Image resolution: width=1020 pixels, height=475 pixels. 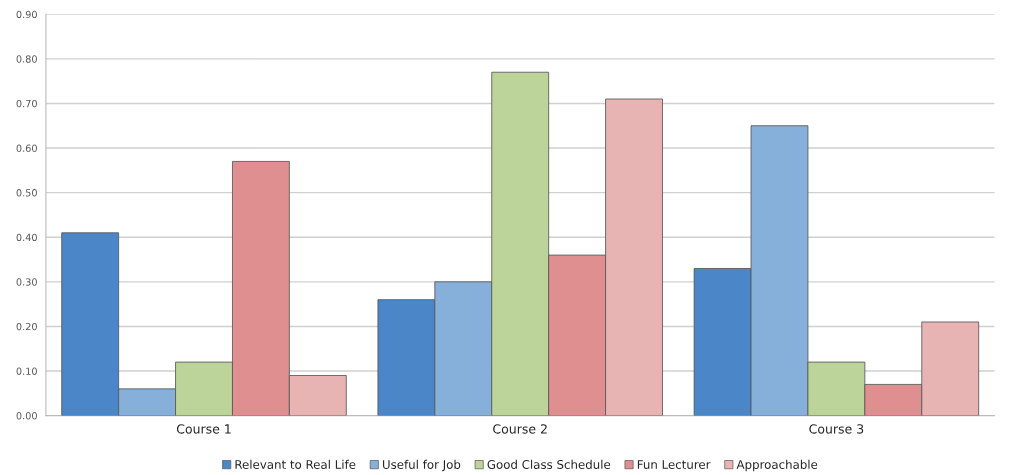 I want to click on legend-label: Approachable, so click(x=777, y=465).